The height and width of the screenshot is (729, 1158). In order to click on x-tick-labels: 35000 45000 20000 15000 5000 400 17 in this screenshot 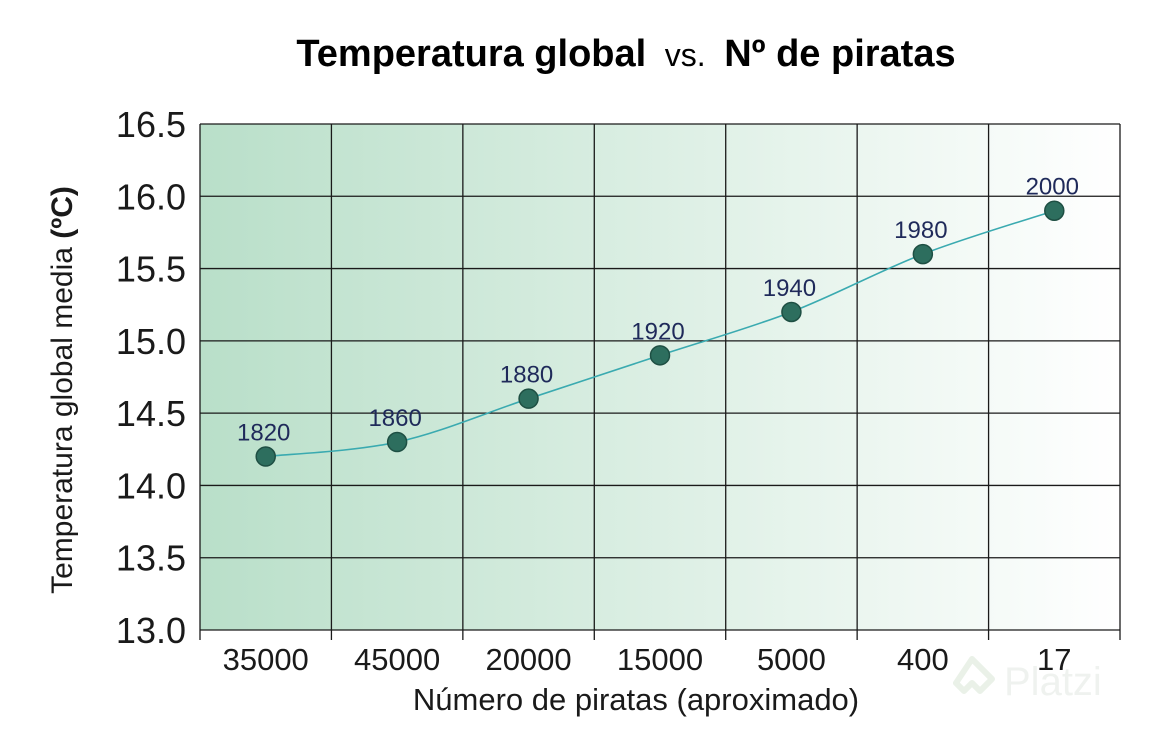, I will do `click(647, 659)`.